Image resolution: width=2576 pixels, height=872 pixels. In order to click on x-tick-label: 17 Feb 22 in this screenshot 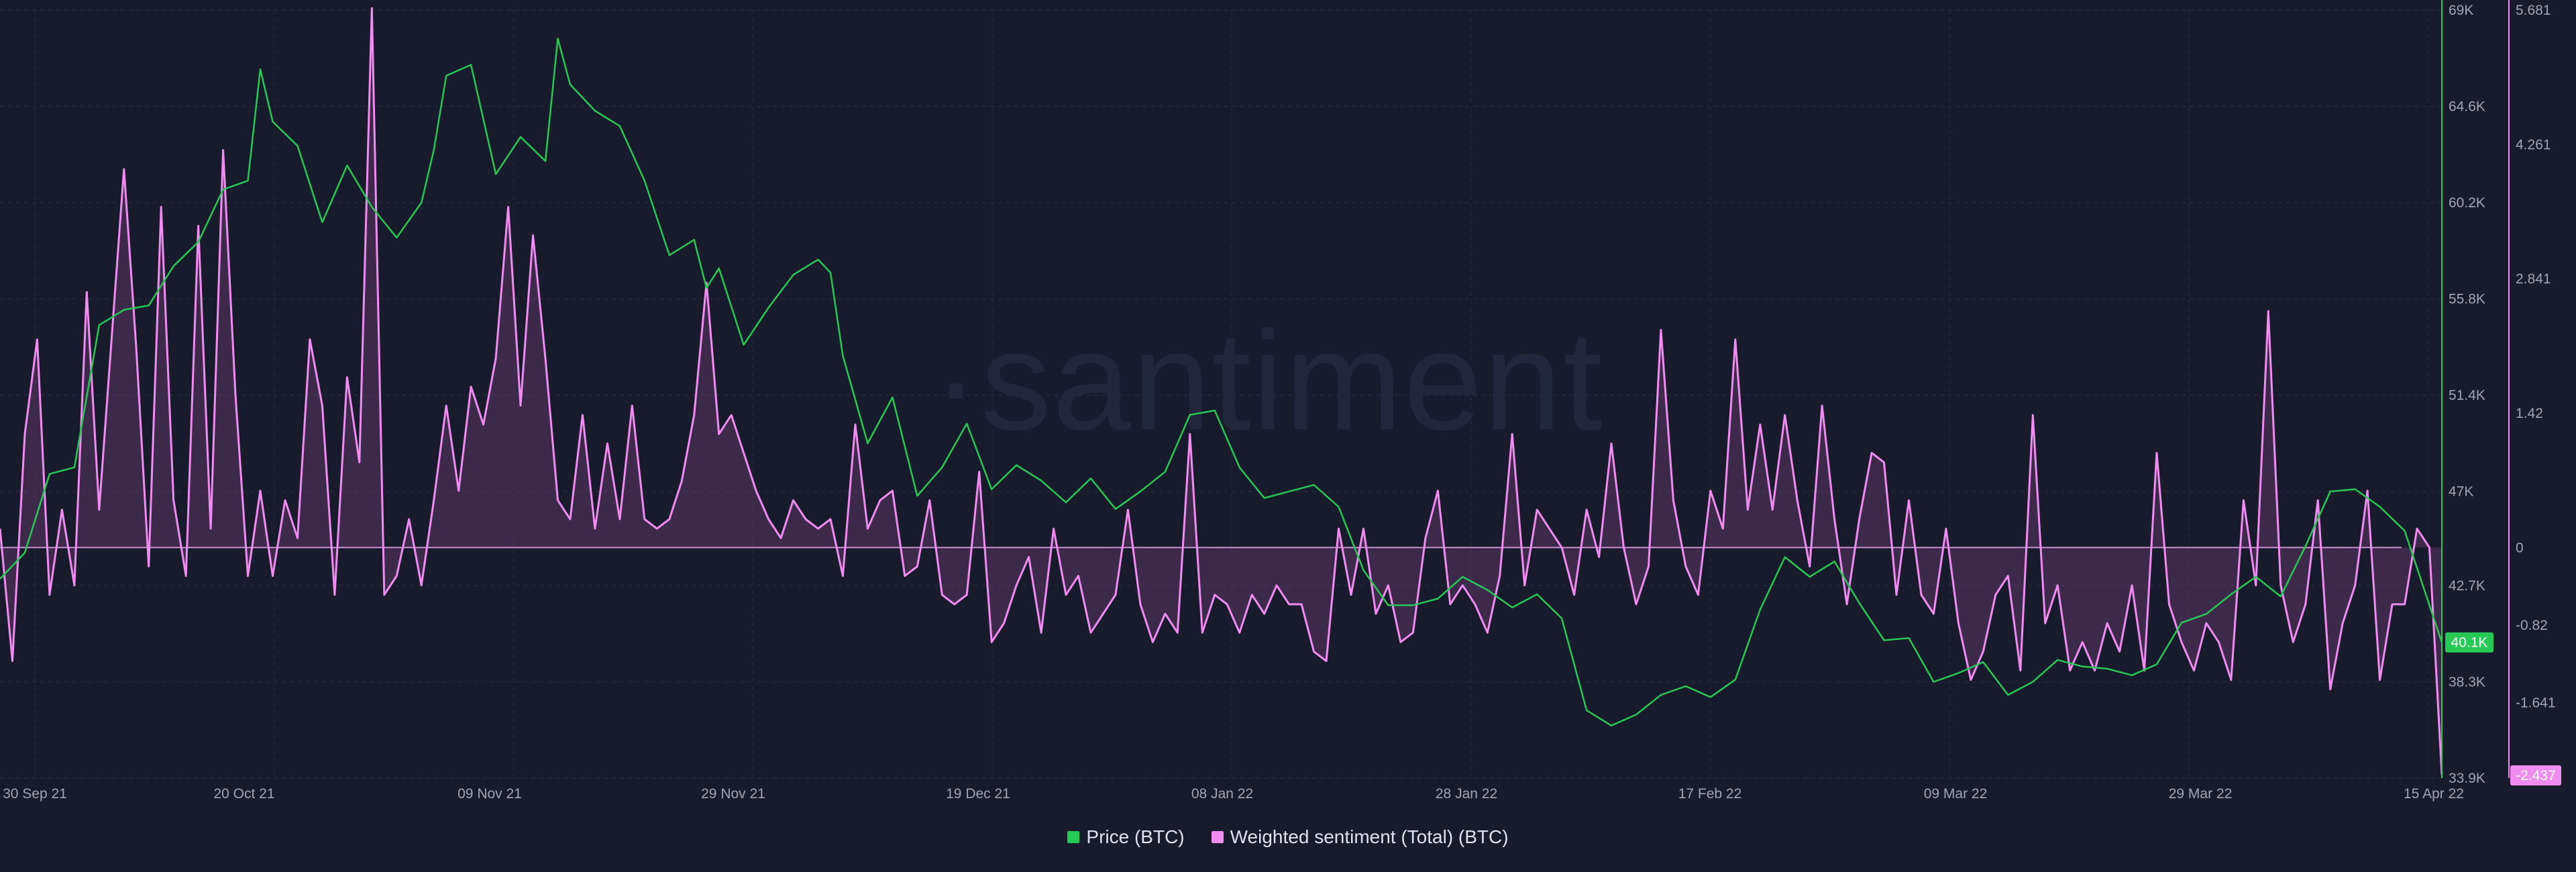, I will do `click(1710, 794)`.